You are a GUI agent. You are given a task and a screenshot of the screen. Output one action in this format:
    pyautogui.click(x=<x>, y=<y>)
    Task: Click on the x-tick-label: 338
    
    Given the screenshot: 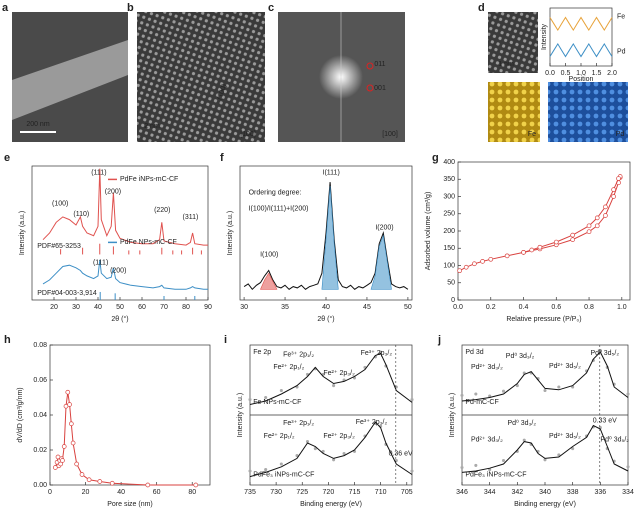 What is the action you would take?
    pyautogui.click(x=573, y=492)
    